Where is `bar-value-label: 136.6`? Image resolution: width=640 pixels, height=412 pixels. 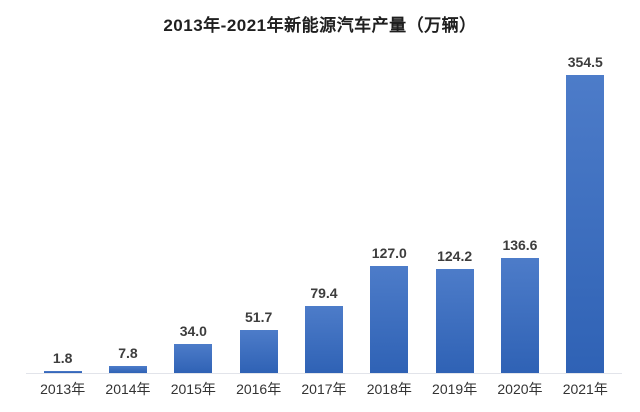 bar-value-label: 136.6 is located at coordinates (520, 245).